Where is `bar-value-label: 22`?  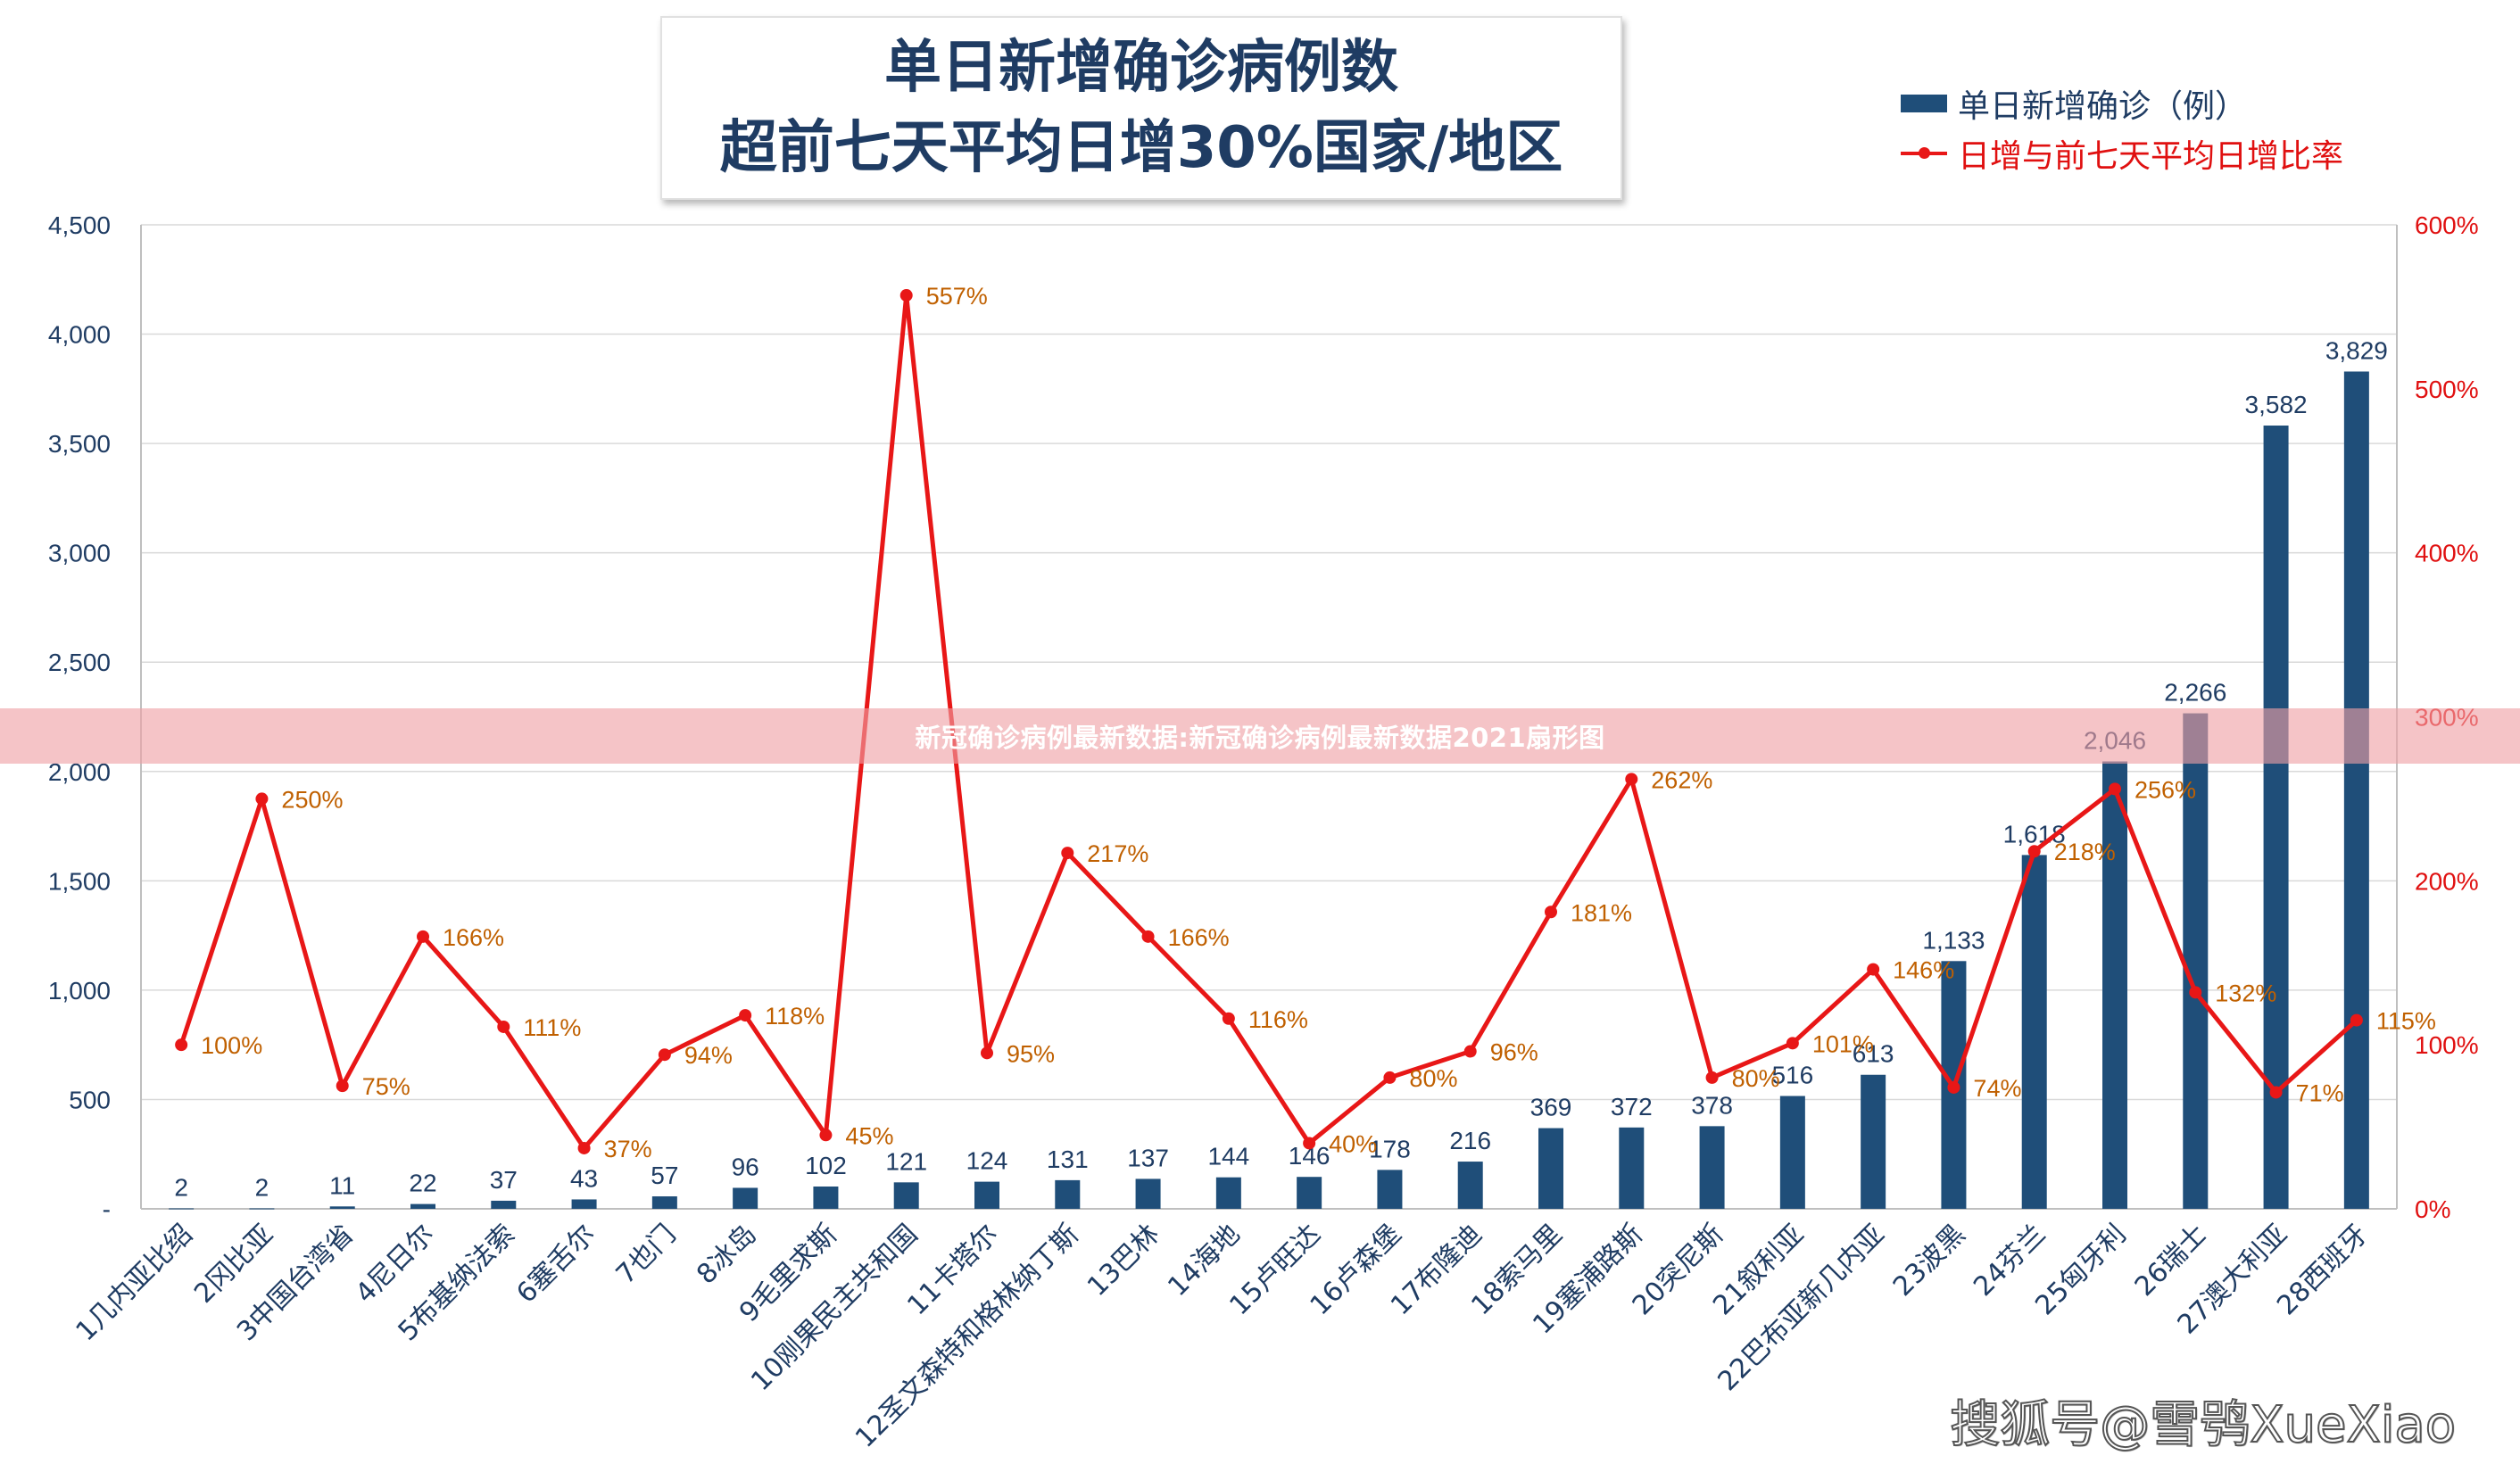
bar-value-label: 22 is located at coordinates (422, 1183).